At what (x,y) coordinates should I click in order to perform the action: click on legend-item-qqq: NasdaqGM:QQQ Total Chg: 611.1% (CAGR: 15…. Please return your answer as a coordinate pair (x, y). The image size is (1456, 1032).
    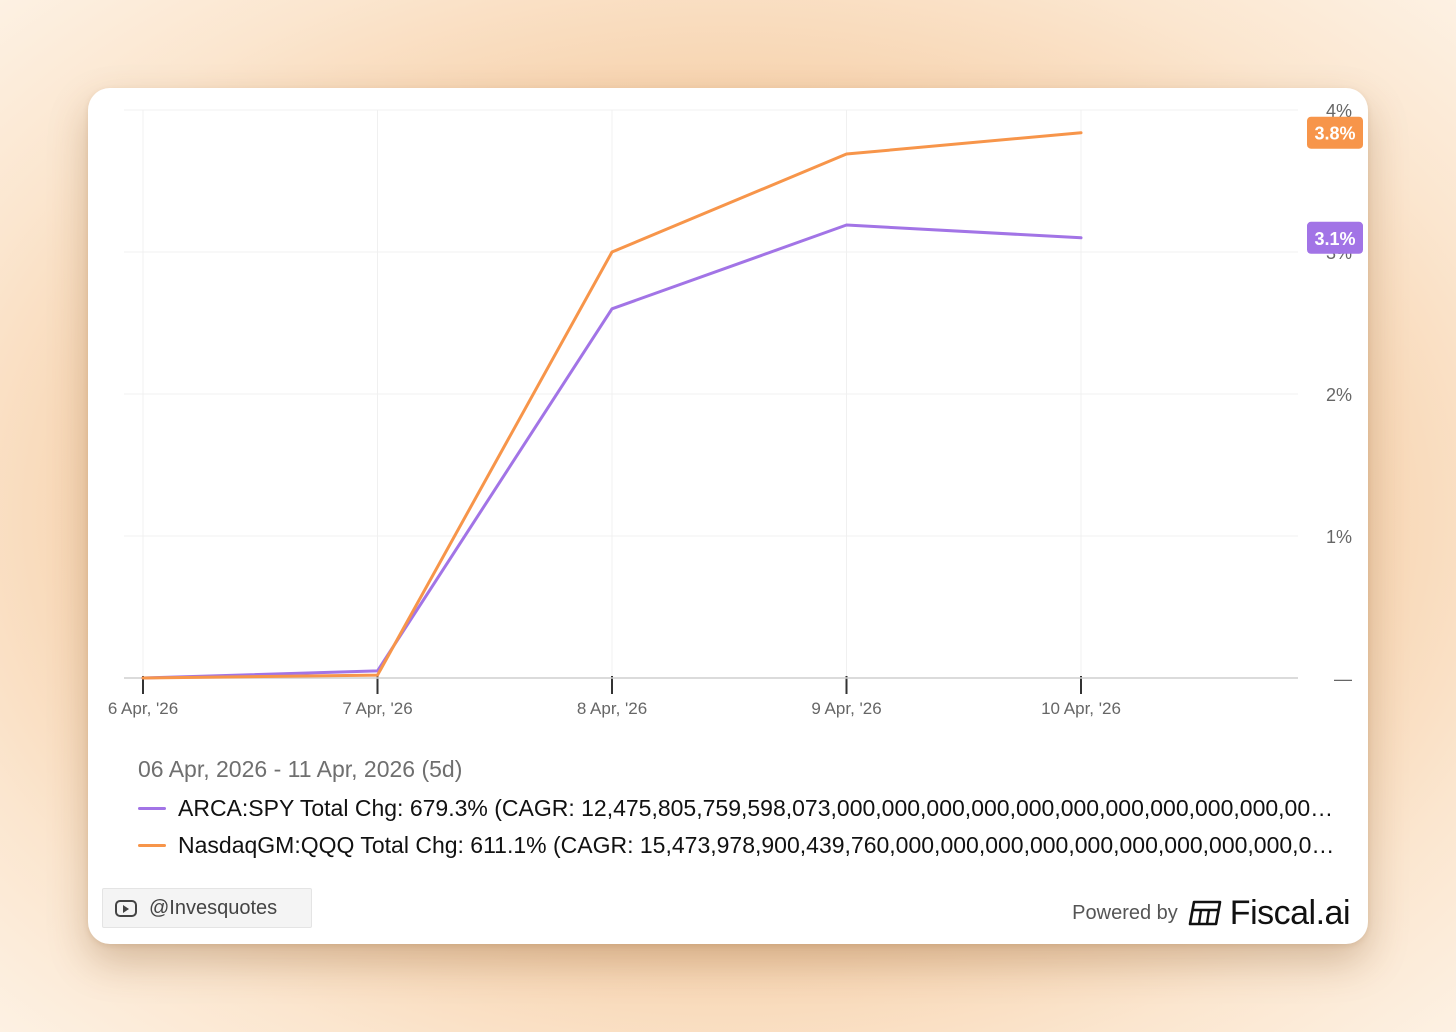
    Looking at the image, I should click on (738, 845).